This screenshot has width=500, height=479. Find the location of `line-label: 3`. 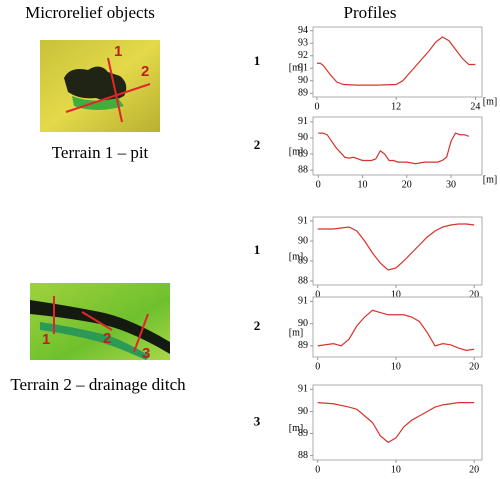

line-label: 3 is located at coordinates (146, 353).